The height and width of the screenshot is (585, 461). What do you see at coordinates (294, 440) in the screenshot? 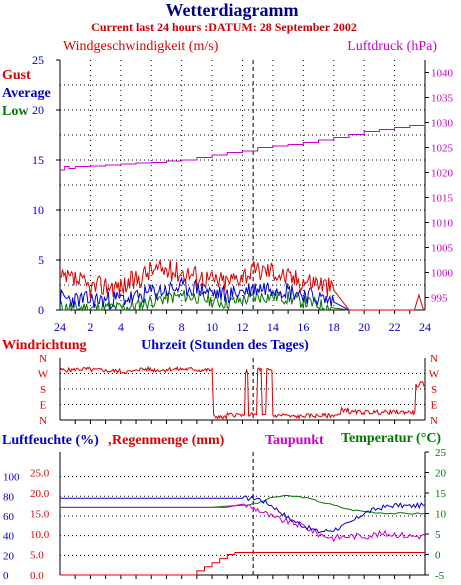
I see `dewpoint-label: Taupunkt` at bounding box center [294, 440].